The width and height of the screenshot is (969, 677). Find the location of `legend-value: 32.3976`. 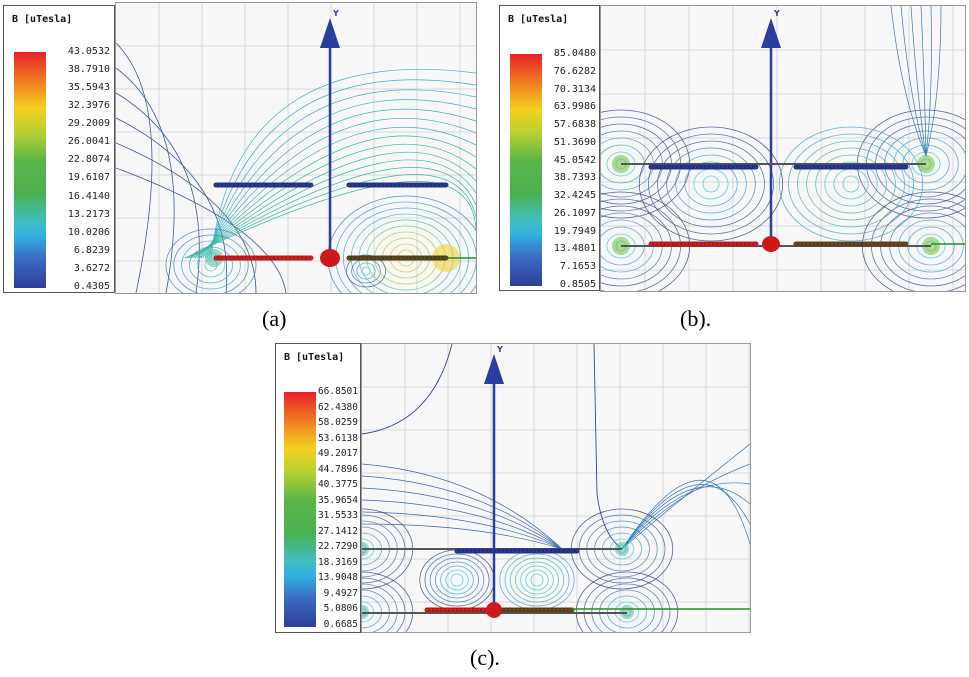

legend-value: 32.3976 is located at coordinates (88, 106).